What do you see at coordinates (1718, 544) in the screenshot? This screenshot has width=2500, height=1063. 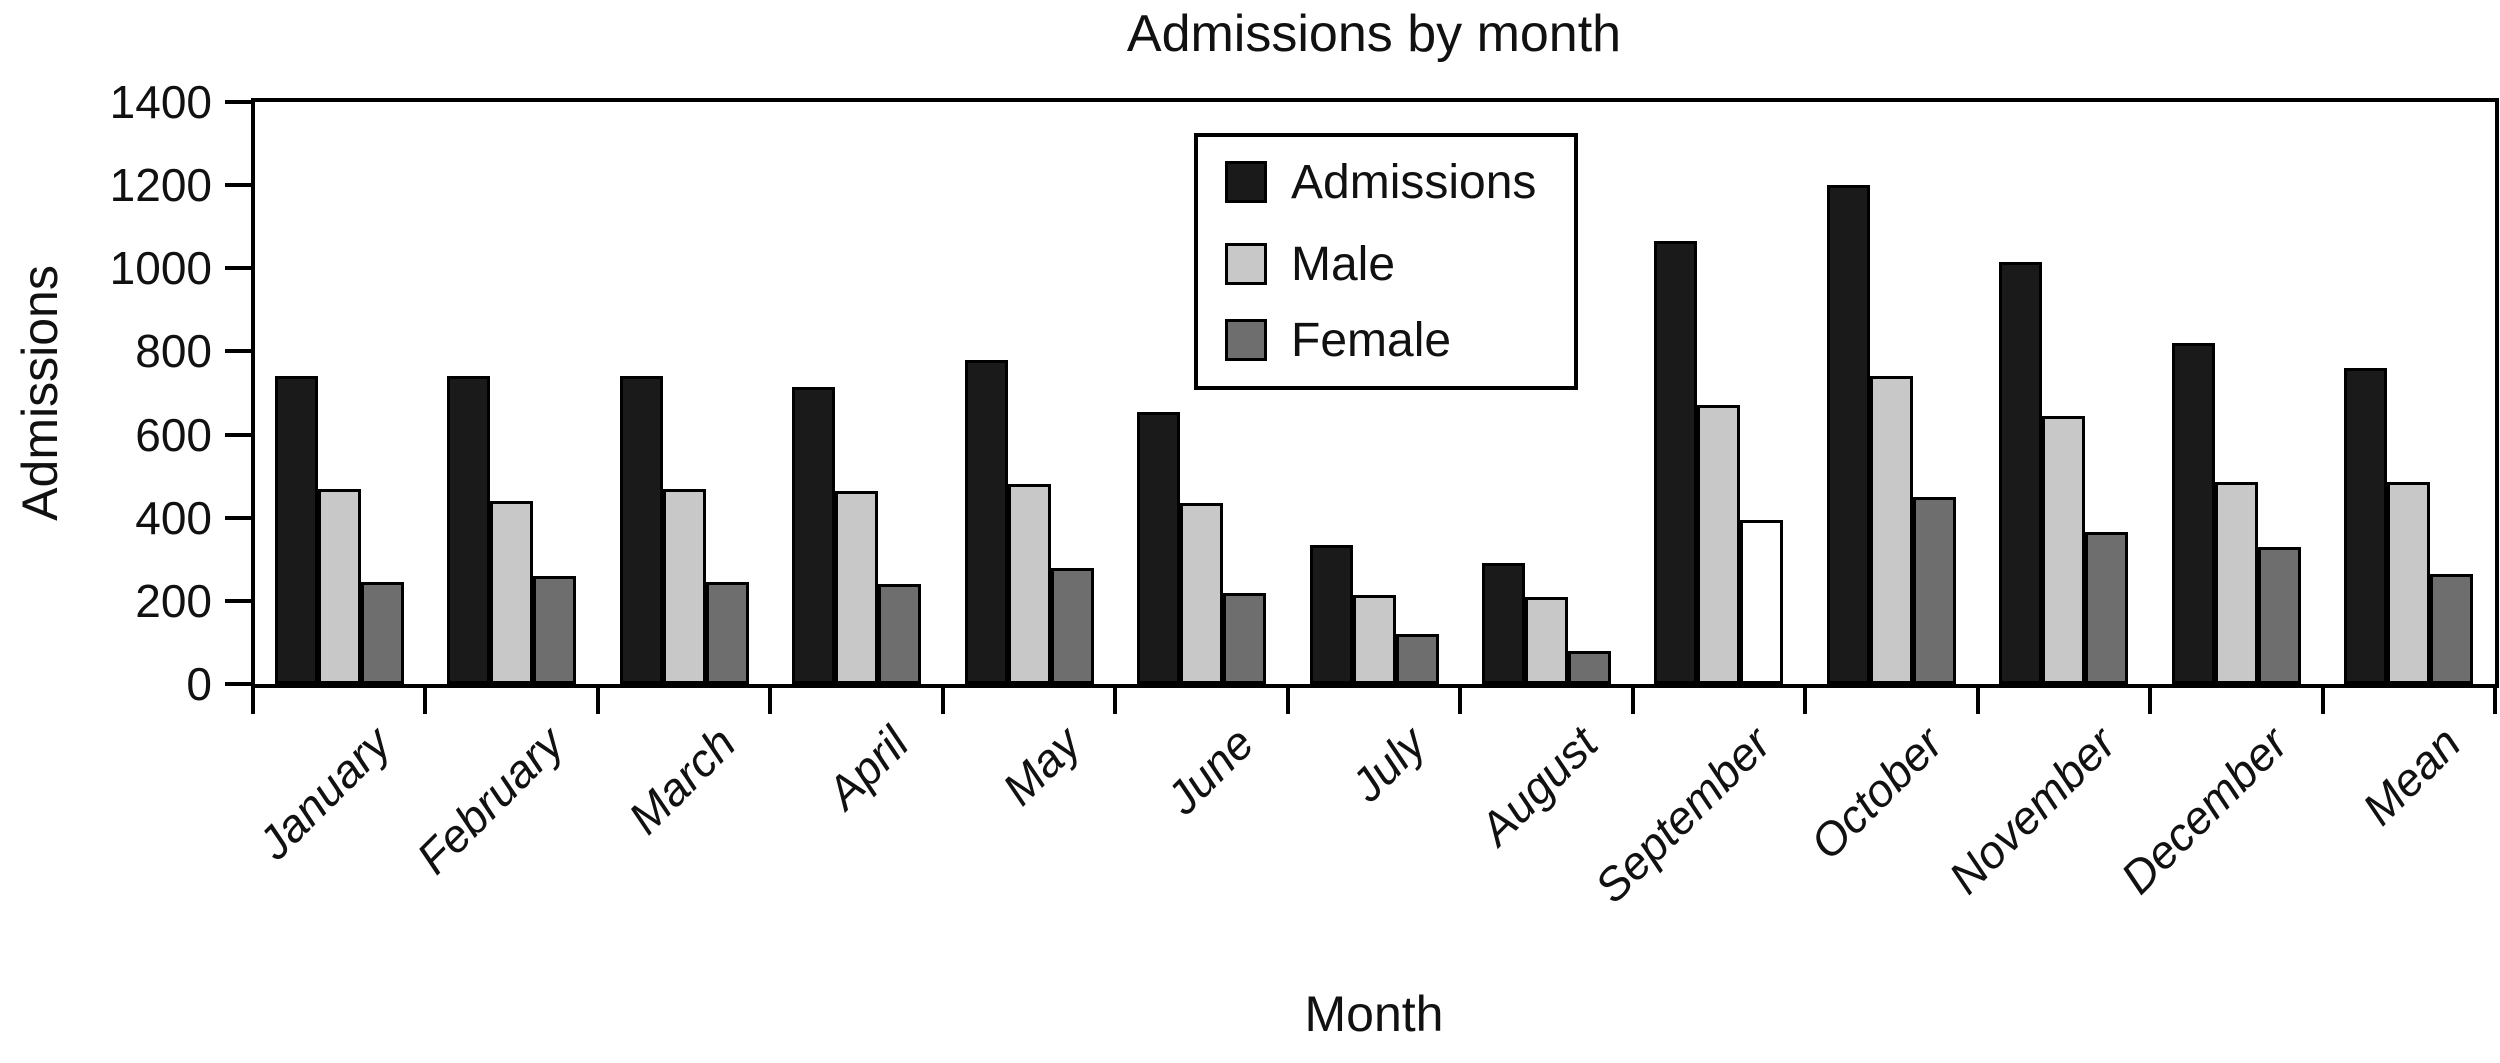 I see `bar-september-male` at bounding box center [1718, 544].